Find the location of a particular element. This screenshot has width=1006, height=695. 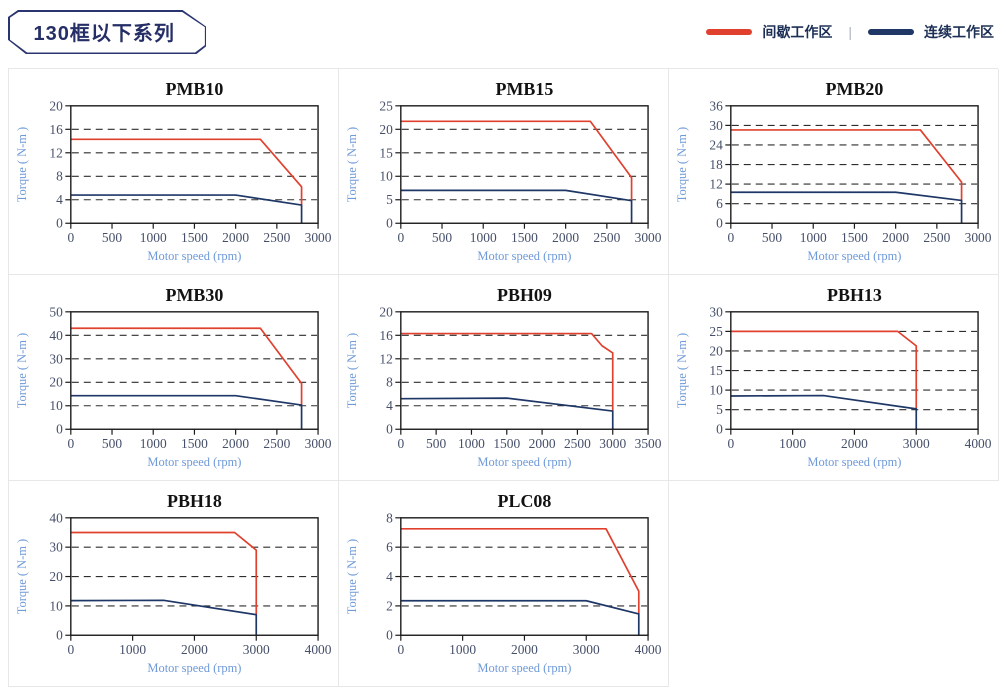

empty-cell is located at coordinates (834, 584).